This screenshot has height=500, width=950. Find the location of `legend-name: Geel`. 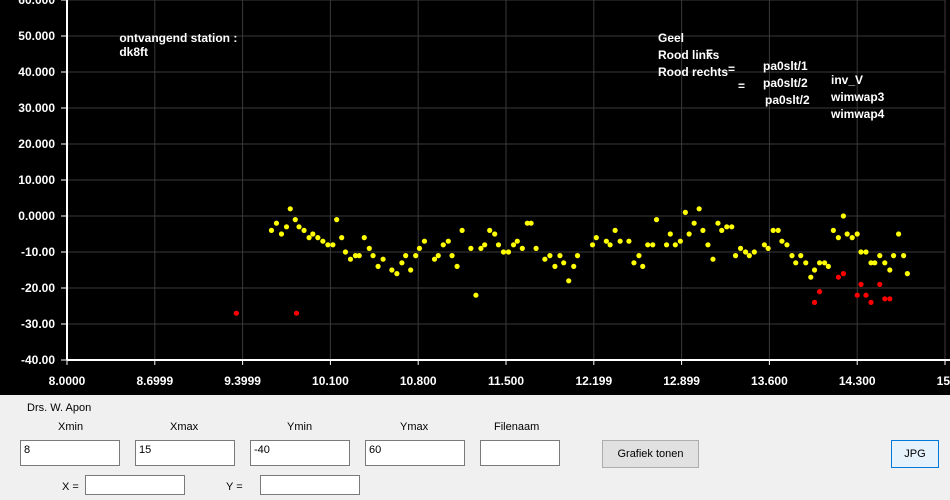

legend-name: Geel is located at coordinates (671, 38).